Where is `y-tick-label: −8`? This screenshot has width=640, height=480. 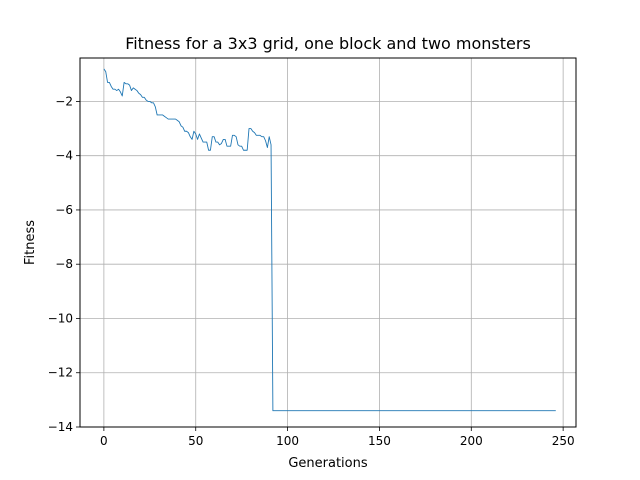 y-tick-label: −8 is located at coordinates (64, 264).